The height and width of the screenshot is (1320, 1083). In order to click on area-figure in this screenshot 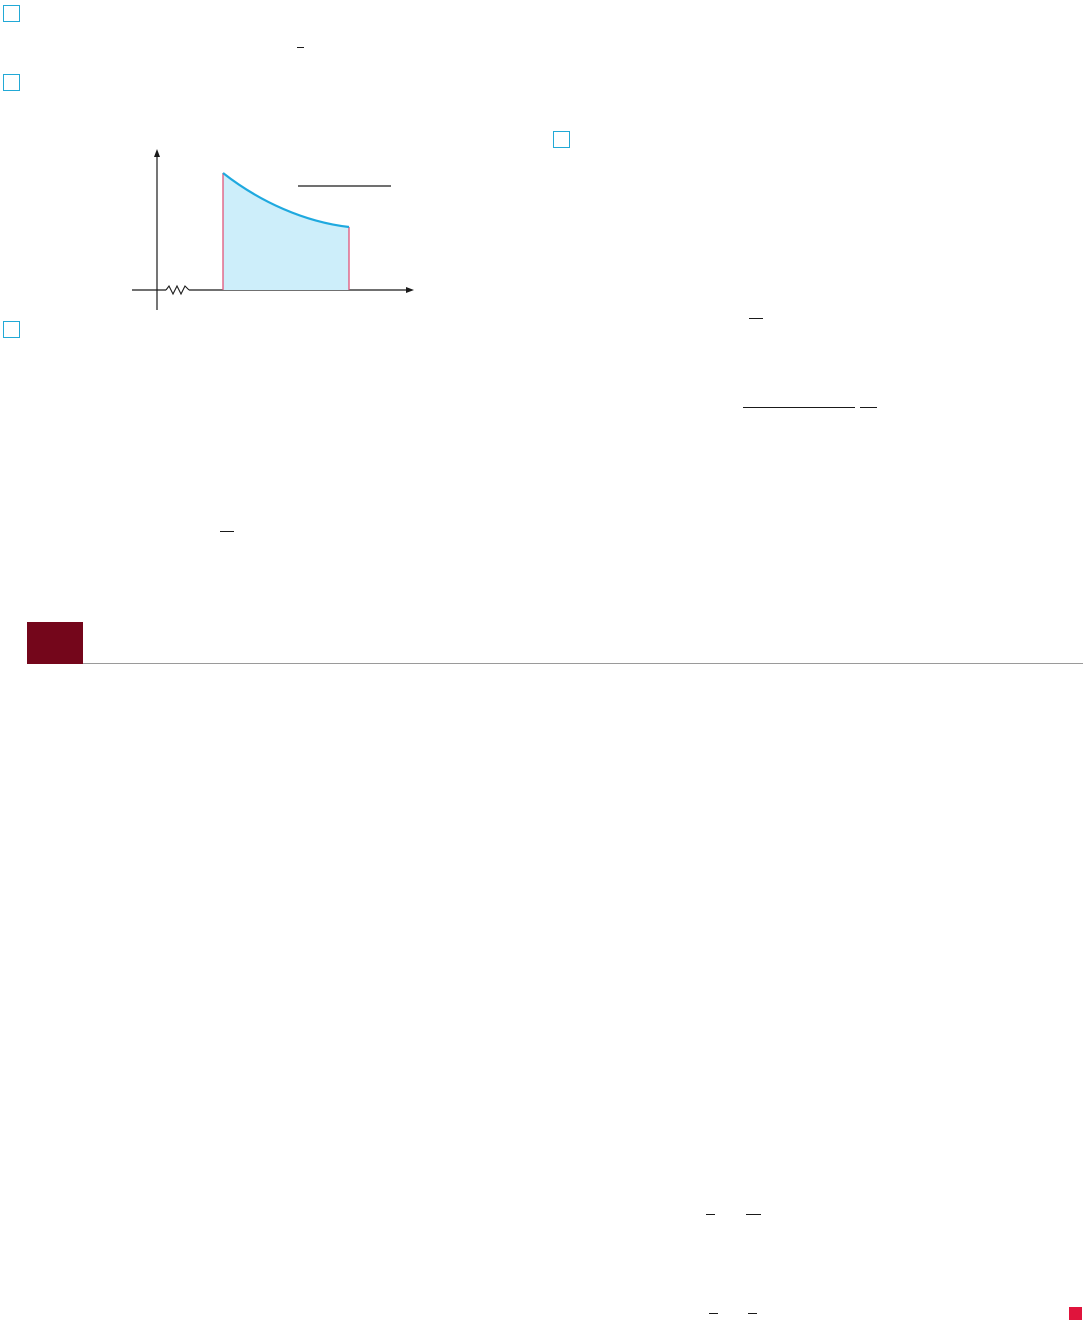, I will do `click(273, 229)`.